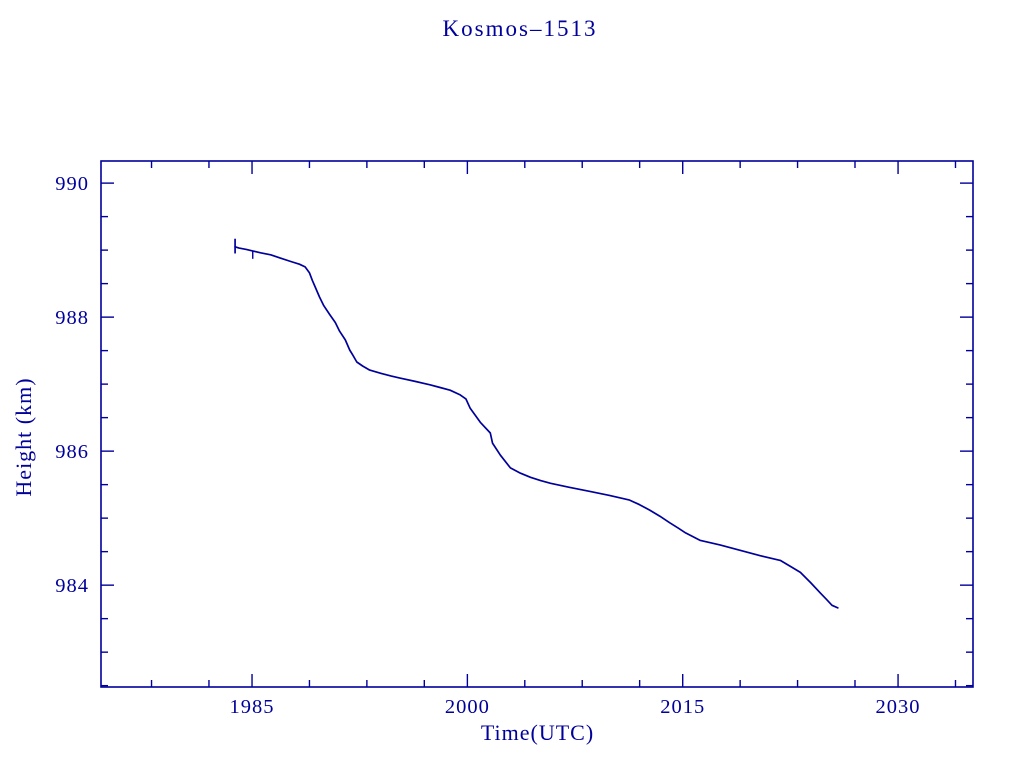  Describe the element at coordinates (23, 437) in the screenshot. I see `y-axis-label: Height (km)` at that location.